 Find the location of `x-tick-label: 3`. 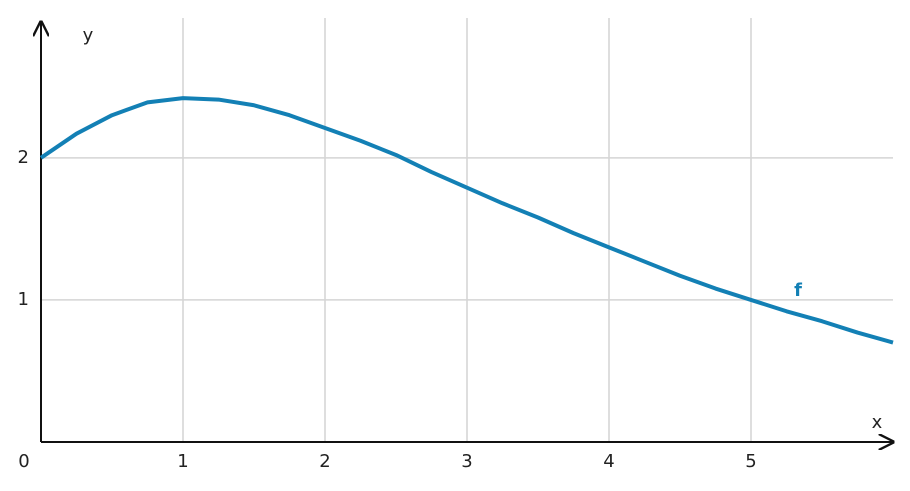

x-tick-label: 3 is located at coordinates (466, 461).